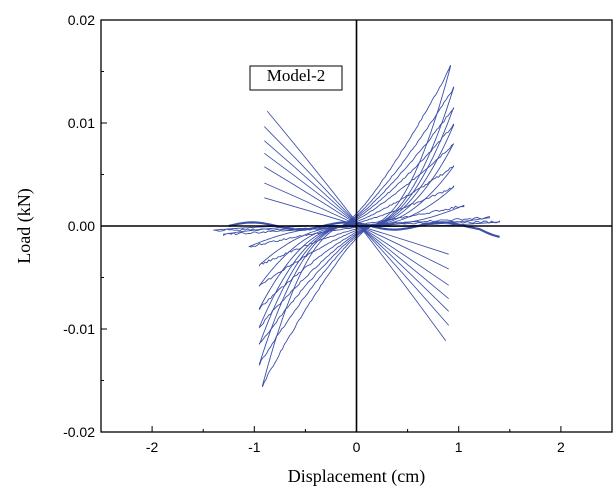  Describe the element at coordinates (79, 329) in the screenshot. I see `y-tick-label: -0.01` at that location.